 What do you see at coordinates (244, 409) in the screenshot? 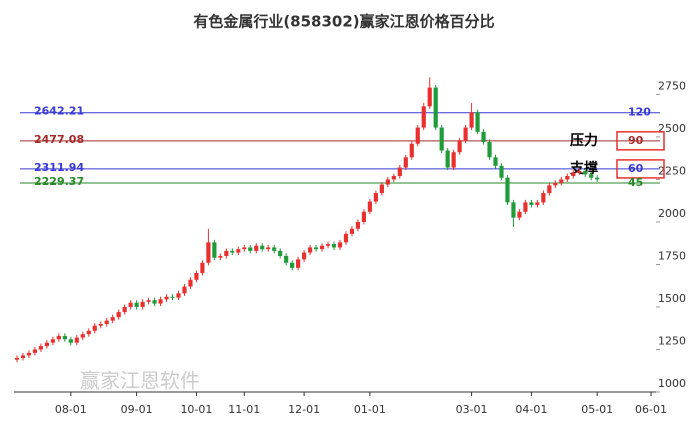
I see `x-tick-label: 11-01` at bounding box center [244, 409].